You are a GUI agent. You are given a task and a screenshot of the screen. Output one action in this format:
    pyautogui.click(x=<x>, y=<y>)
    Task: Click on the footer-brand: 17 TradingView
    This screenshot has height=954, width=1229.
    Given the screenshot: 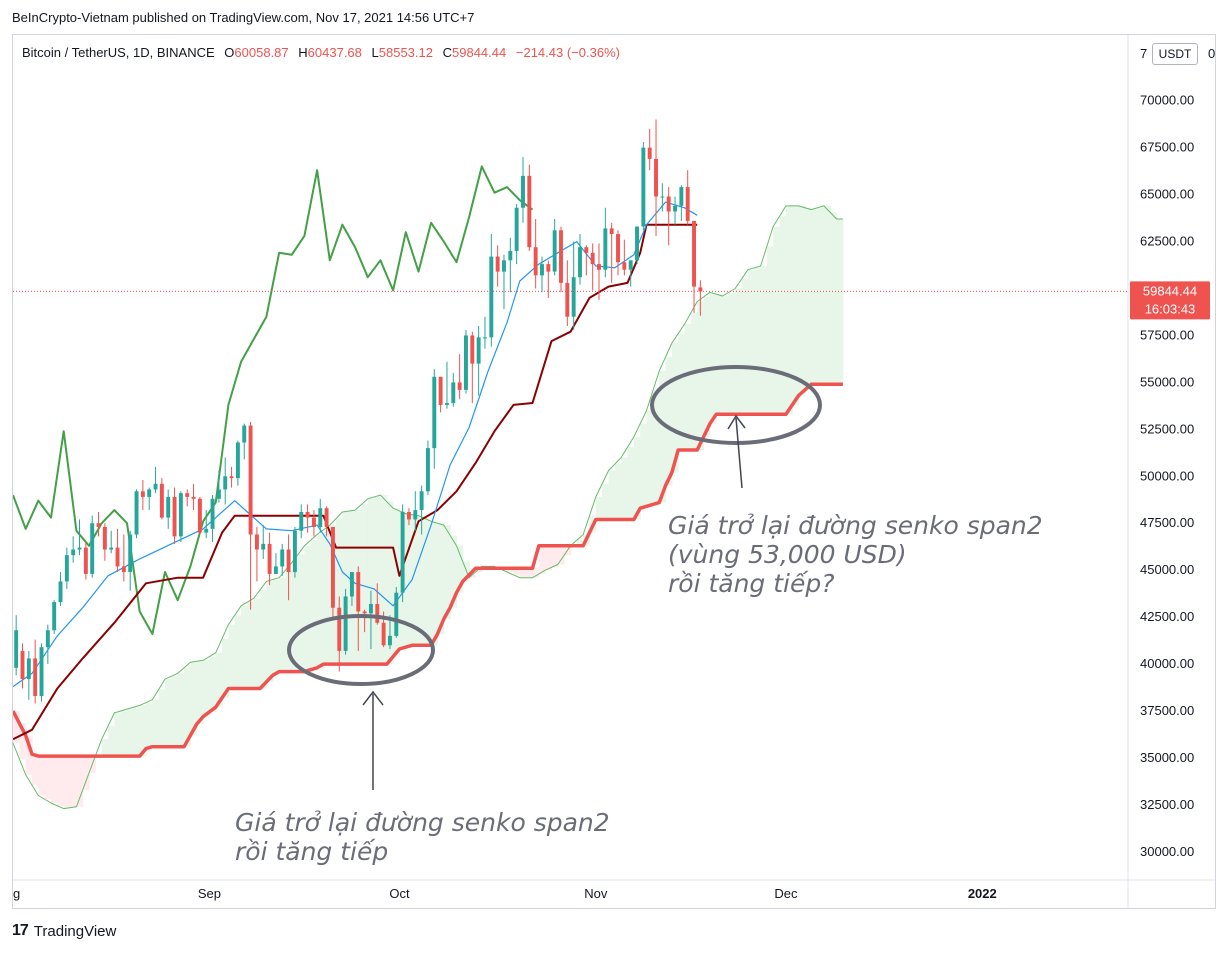 What is the action you would take?
    pyautogui.click(x=64, y=931)
    